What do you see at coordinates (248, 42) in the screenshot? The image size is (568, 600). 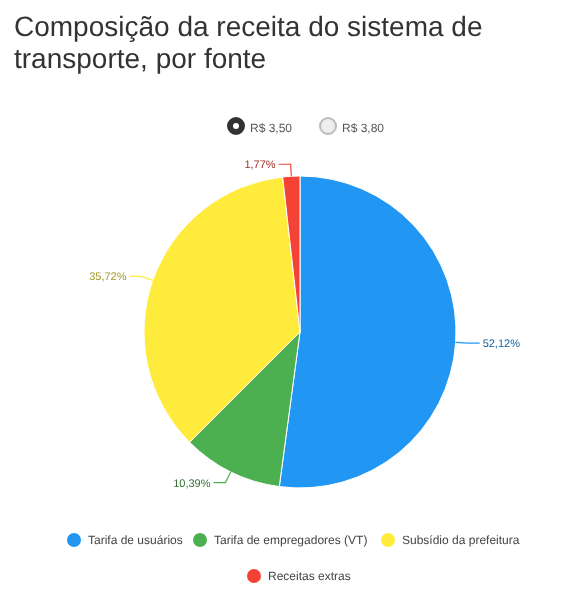 I see `chart-title: Composição da receita do sistema de transporte, por fonte` at bounding box center [248, 42].